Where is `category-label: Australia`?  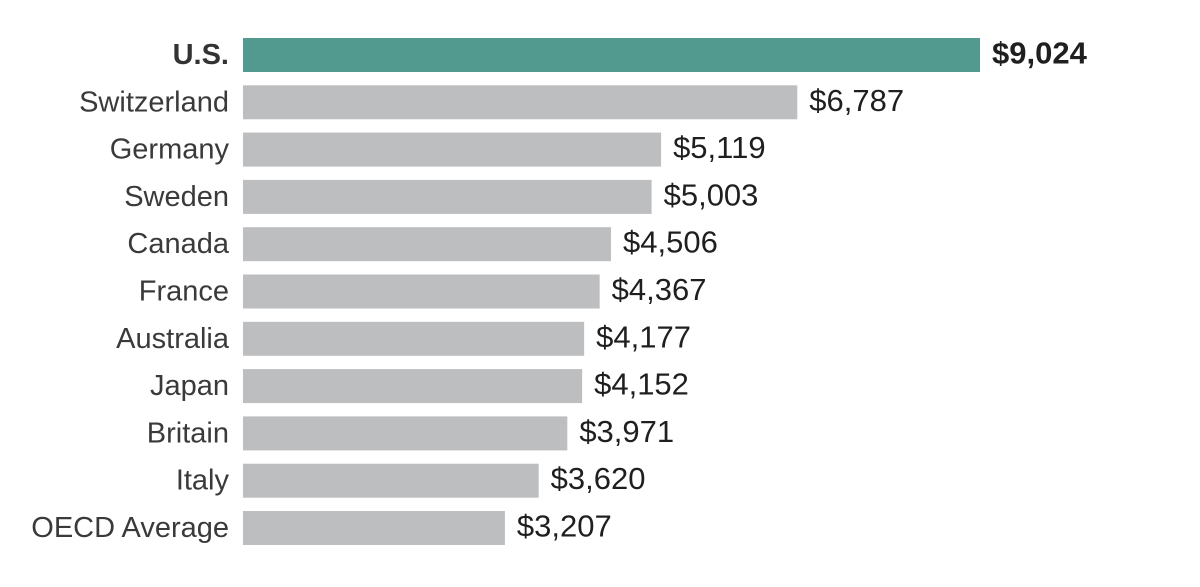
category-label: Australia is located at coordinates (173, 339).